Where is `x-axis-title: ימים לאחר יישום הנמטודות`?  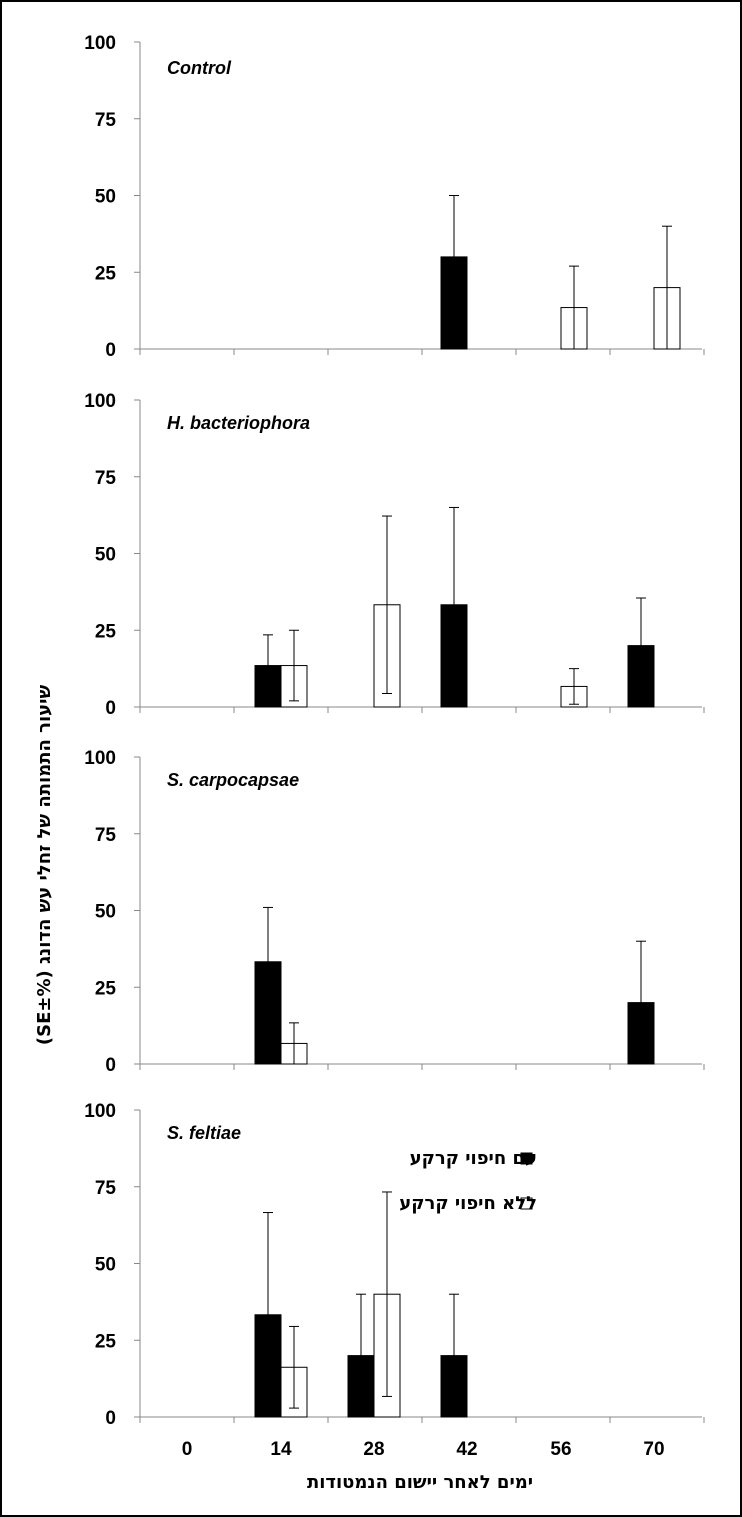
x-axis-title: ימים לאחר יישום הנמטודות is located at coordinates (420, 1482).